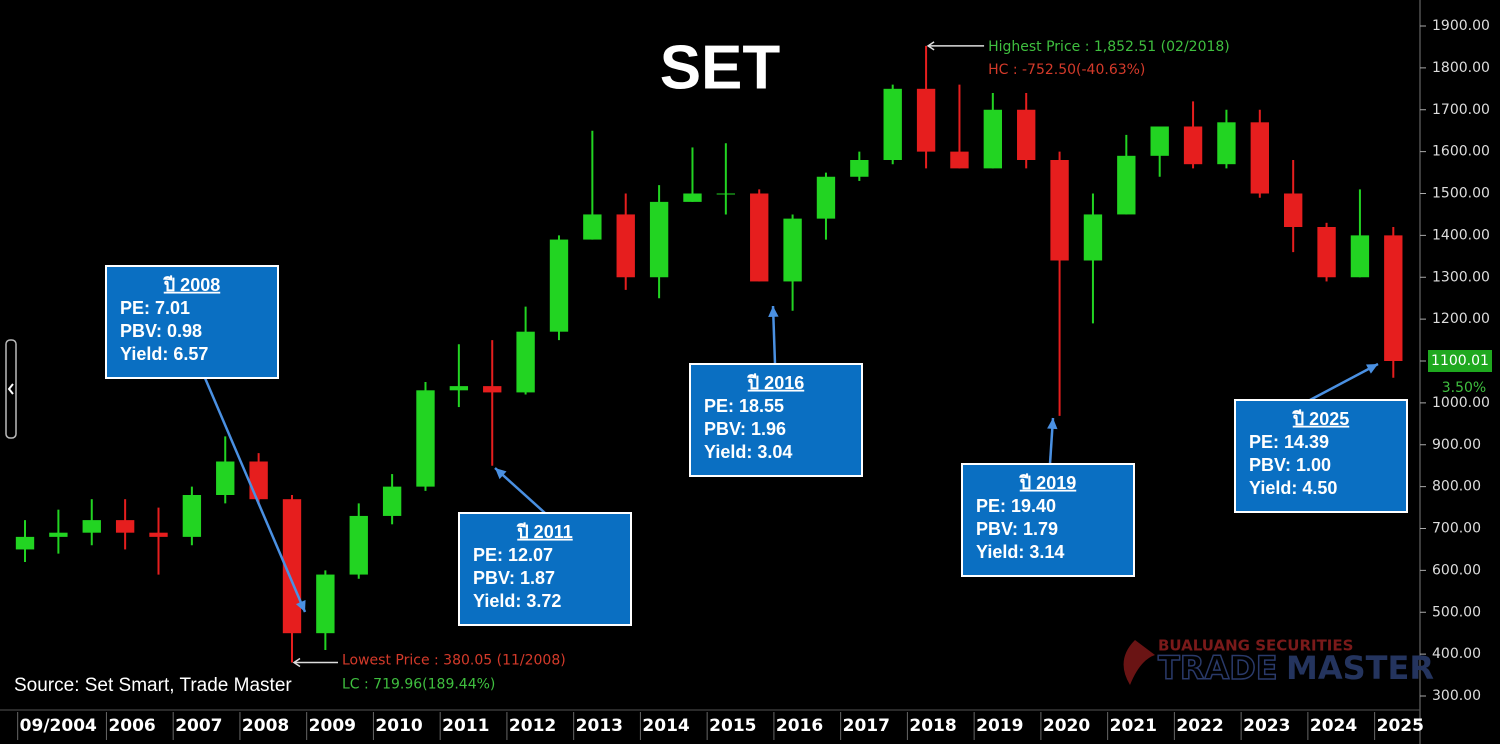 The height and width of the screenshot is (744, 1500). Describe the element at coordinates (1109, 47) in the screenshot. I see `highest-price: Highest Price : 1,852.51 (02/2018)` at that location.